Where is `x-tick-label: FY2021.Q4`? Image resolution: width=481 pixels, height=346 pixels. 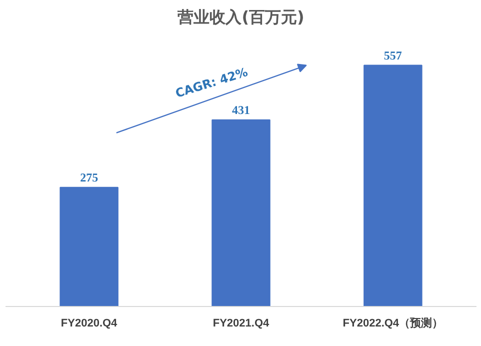
x-tick-label: FY2021.Q4 is located at coordinates (241, 324).